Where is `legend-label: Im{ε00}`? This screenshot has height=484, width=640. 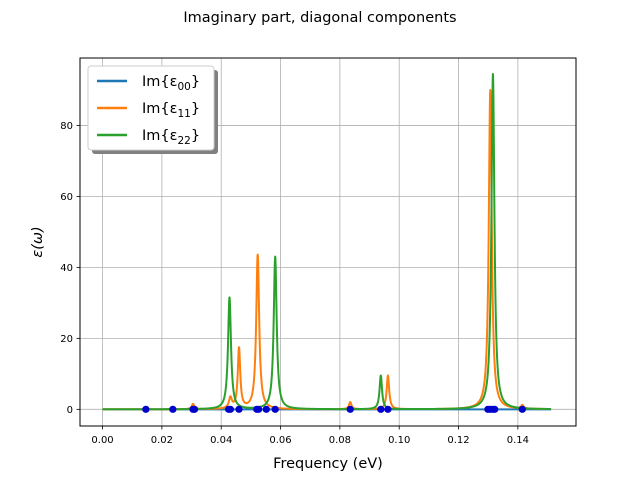 legend-label: Im{ε00} is located at coordinates (171, 83).